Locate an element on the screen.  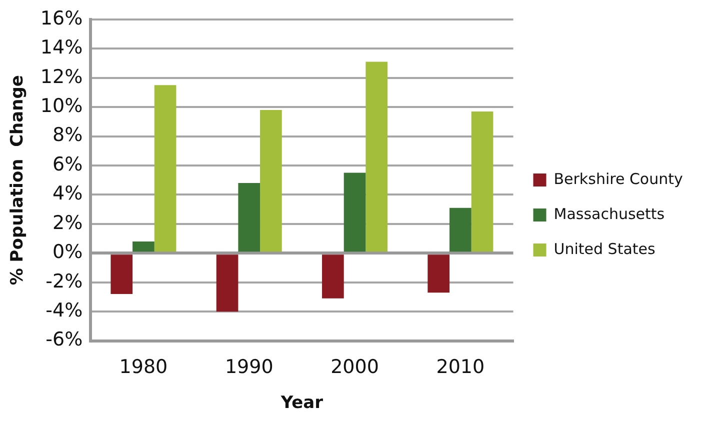
legend-label: Berkshire County is located at coordinates (618, 179).